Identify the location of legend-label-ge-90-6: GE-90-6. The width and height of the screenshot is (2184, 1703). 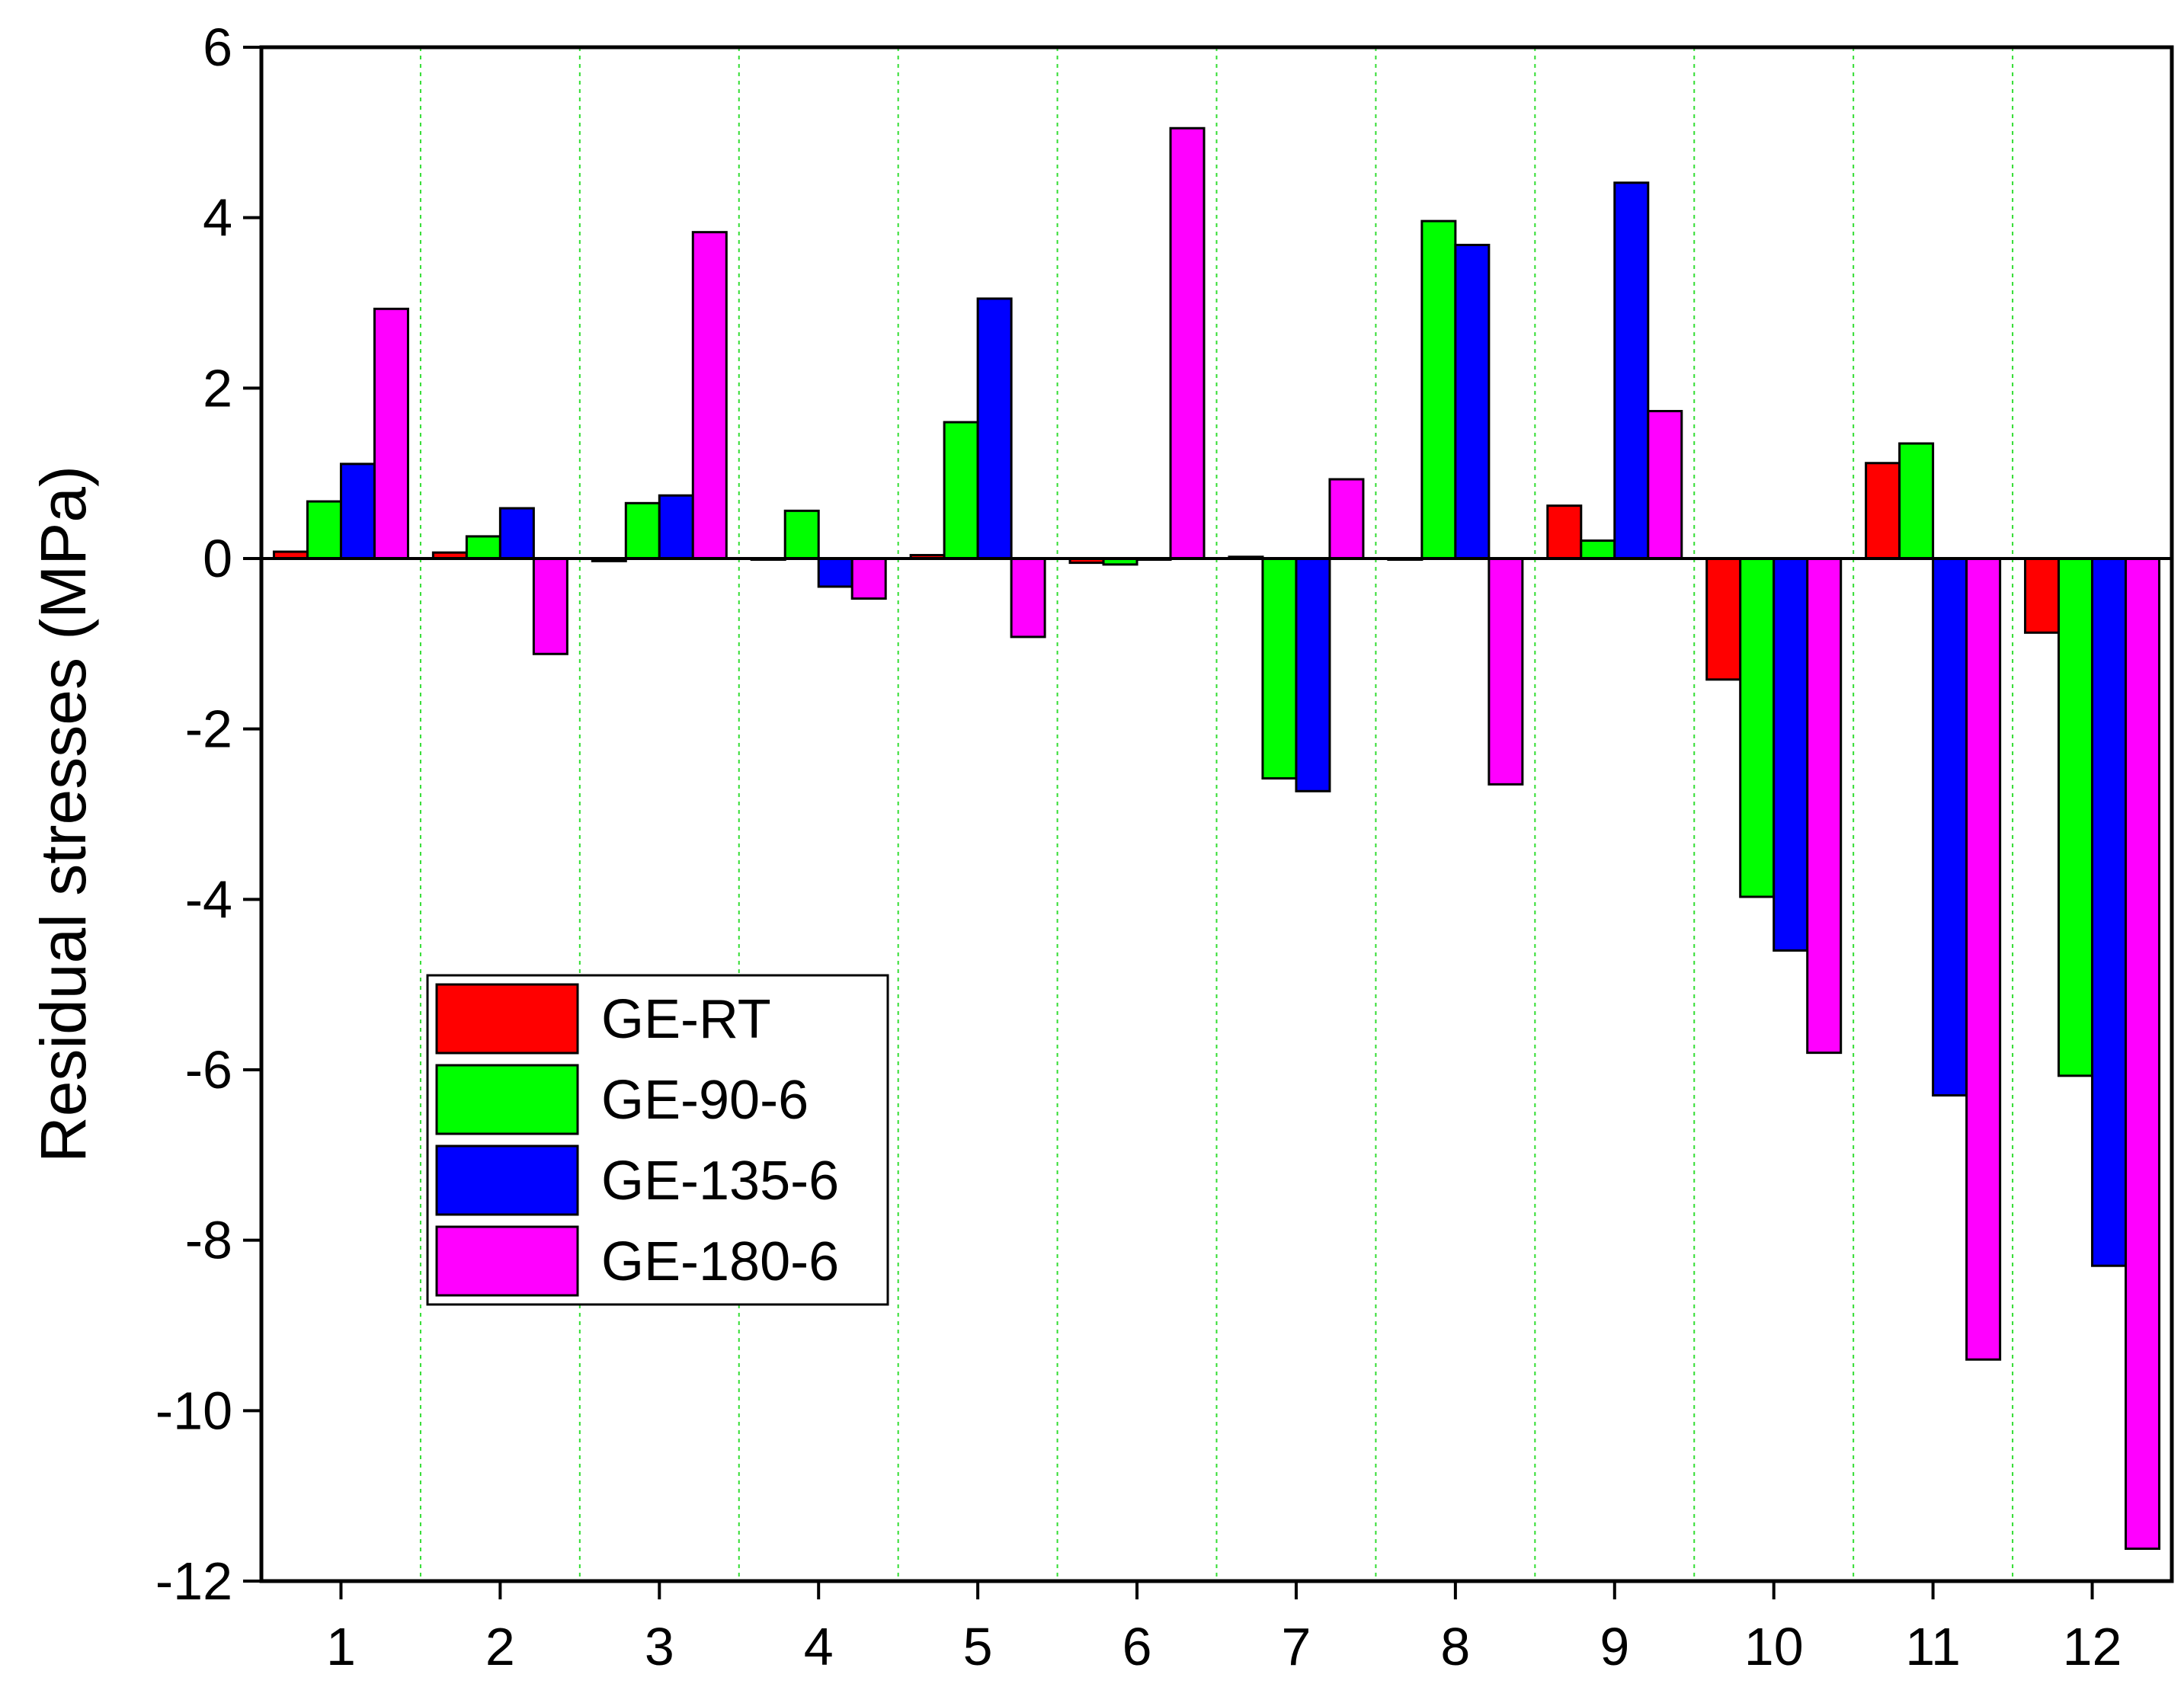
(705, 1100).